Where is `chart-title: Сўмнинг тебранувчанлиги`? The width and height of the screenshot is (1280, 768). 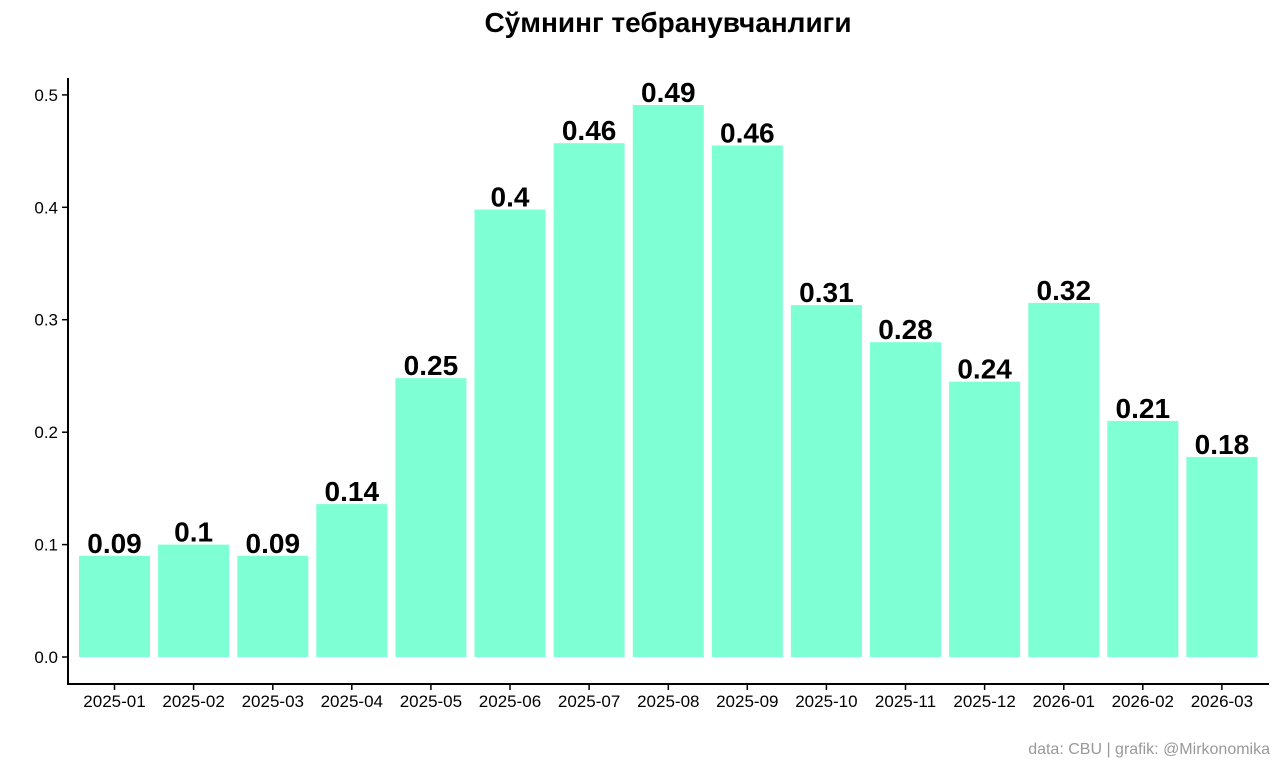
chart-title: Сўмнинг тебранувчанлиги is located at coordinates (667, 22).